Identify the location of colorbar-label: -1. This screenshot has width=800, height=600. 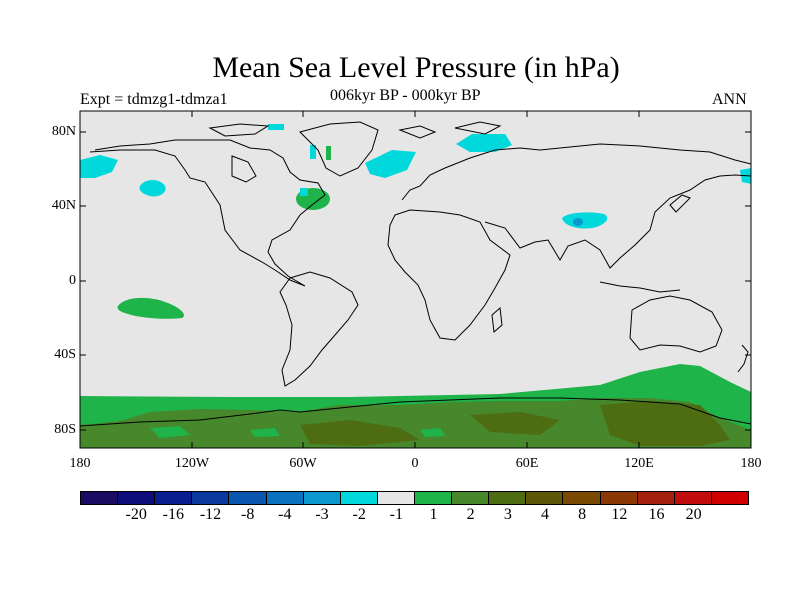
(396, 514).